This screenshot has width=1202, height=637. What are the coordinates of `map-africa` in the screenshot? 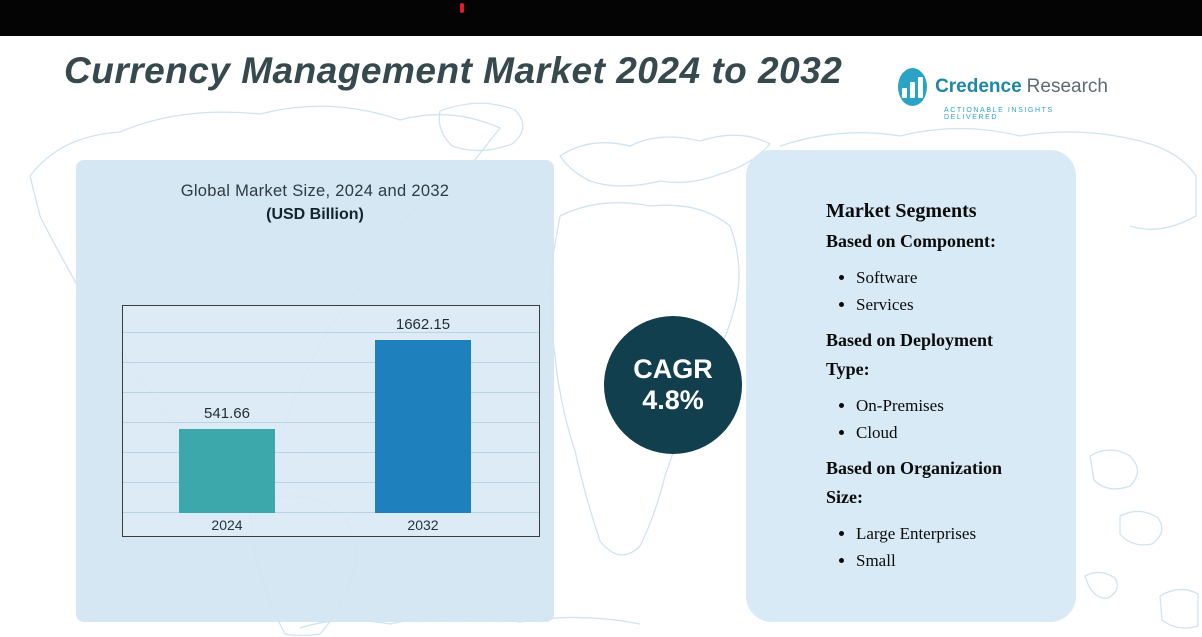 It's located at (644, 379).